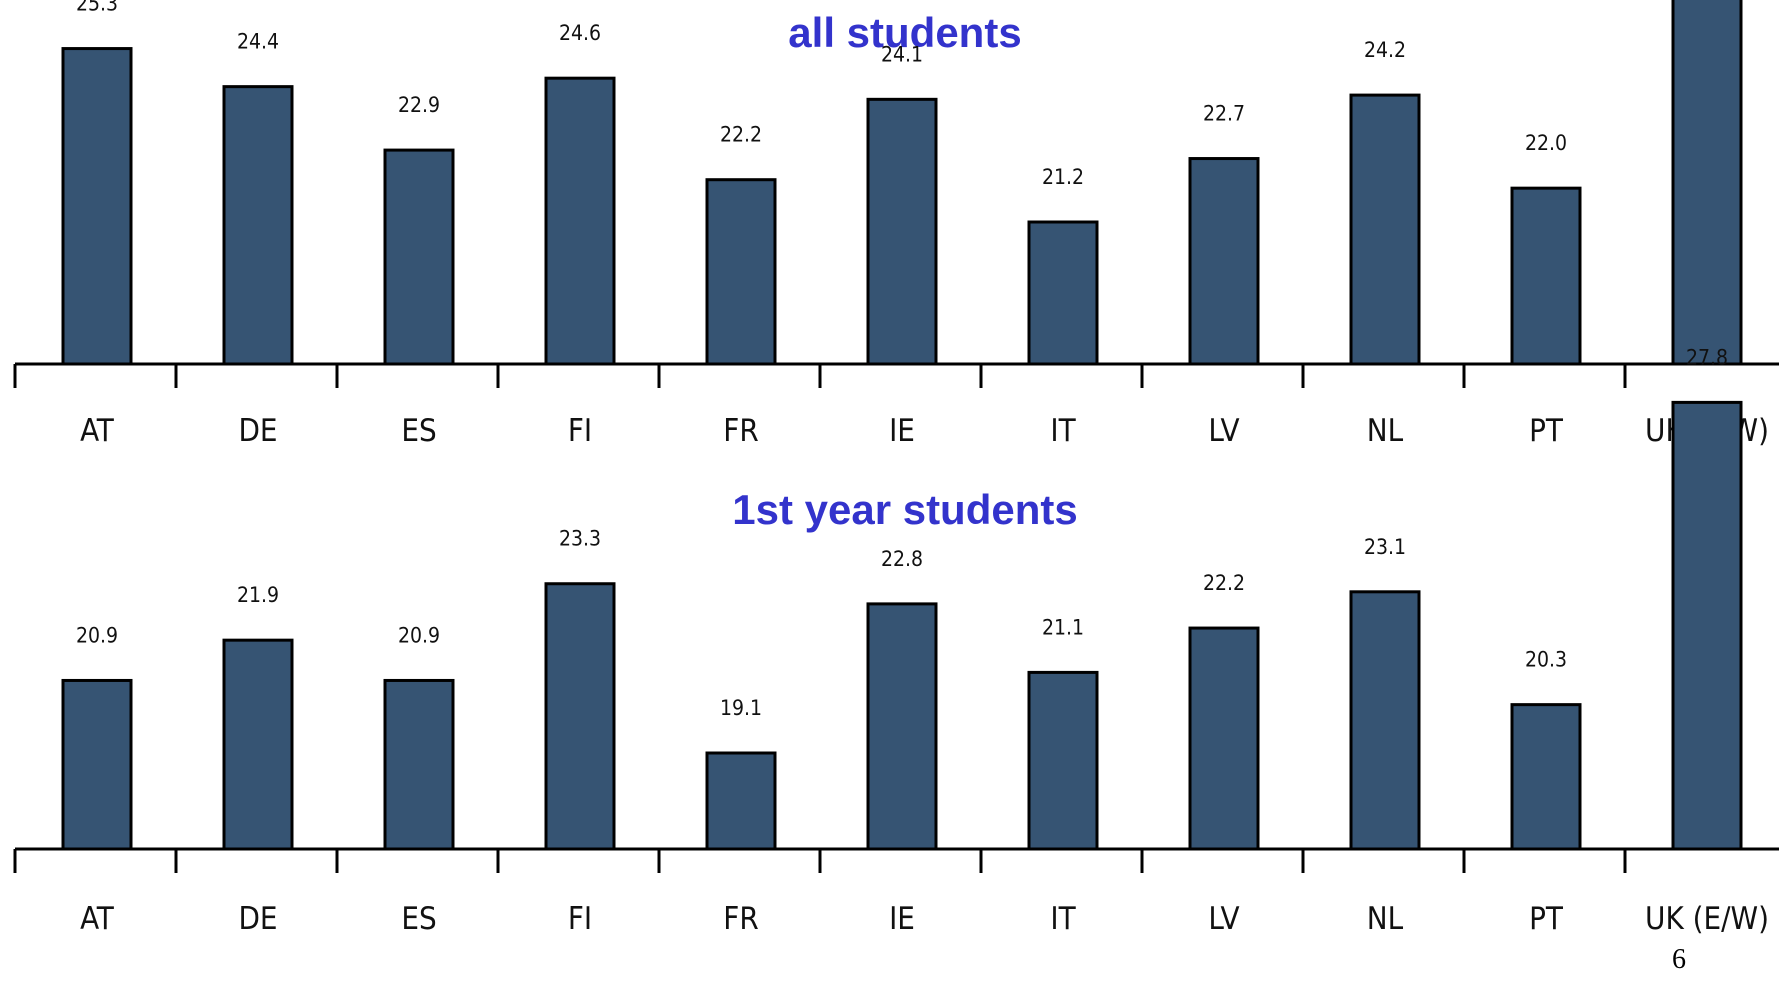  Describe the element at coordinates (904, 509) in the screenshot. I see `chart-title: 1st year students` at that location.